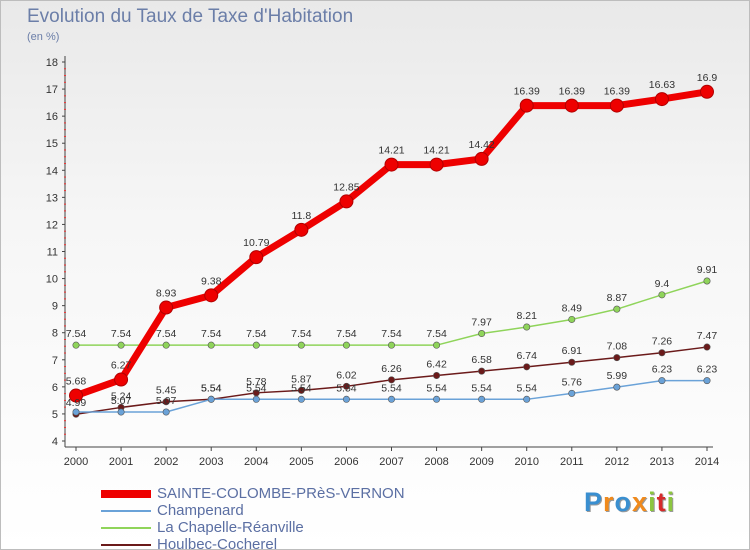 Image resolution: width=750 pixels, height=550 pixels. What do you see at coordinates (629, 502) in the screenshot?
I see `proxiti-logo: Proxiti` at bounding box center [629, 502].